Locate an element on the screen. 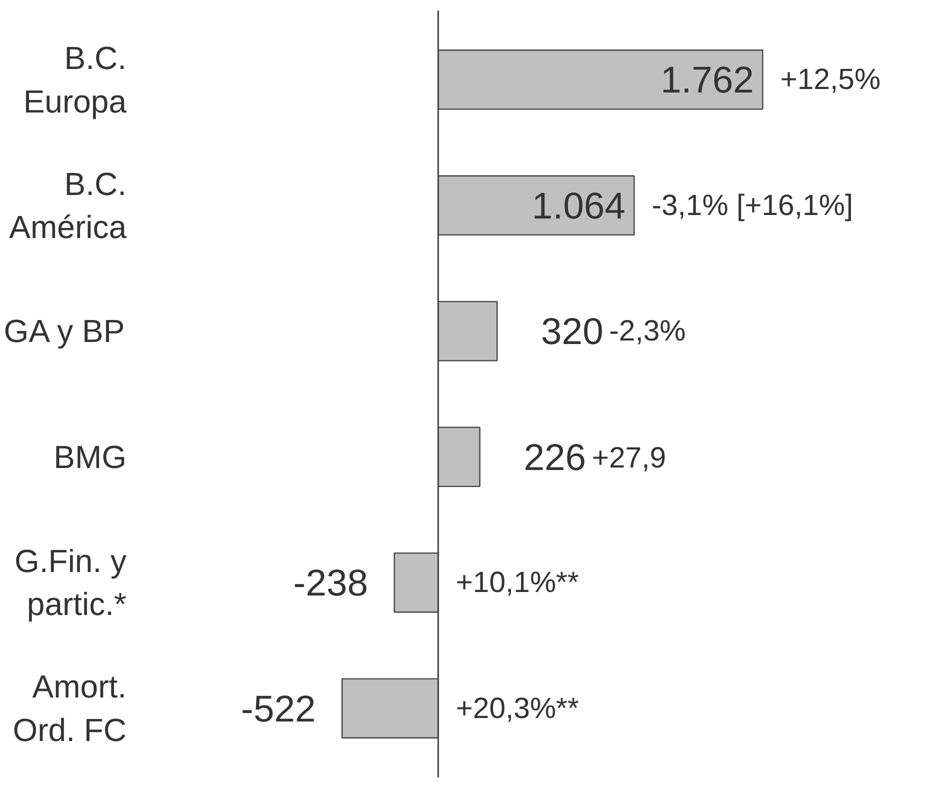 The height and width of the screenshot is (802, 939). y-tick-label: B.C. América is located at coordinates (68, 205).